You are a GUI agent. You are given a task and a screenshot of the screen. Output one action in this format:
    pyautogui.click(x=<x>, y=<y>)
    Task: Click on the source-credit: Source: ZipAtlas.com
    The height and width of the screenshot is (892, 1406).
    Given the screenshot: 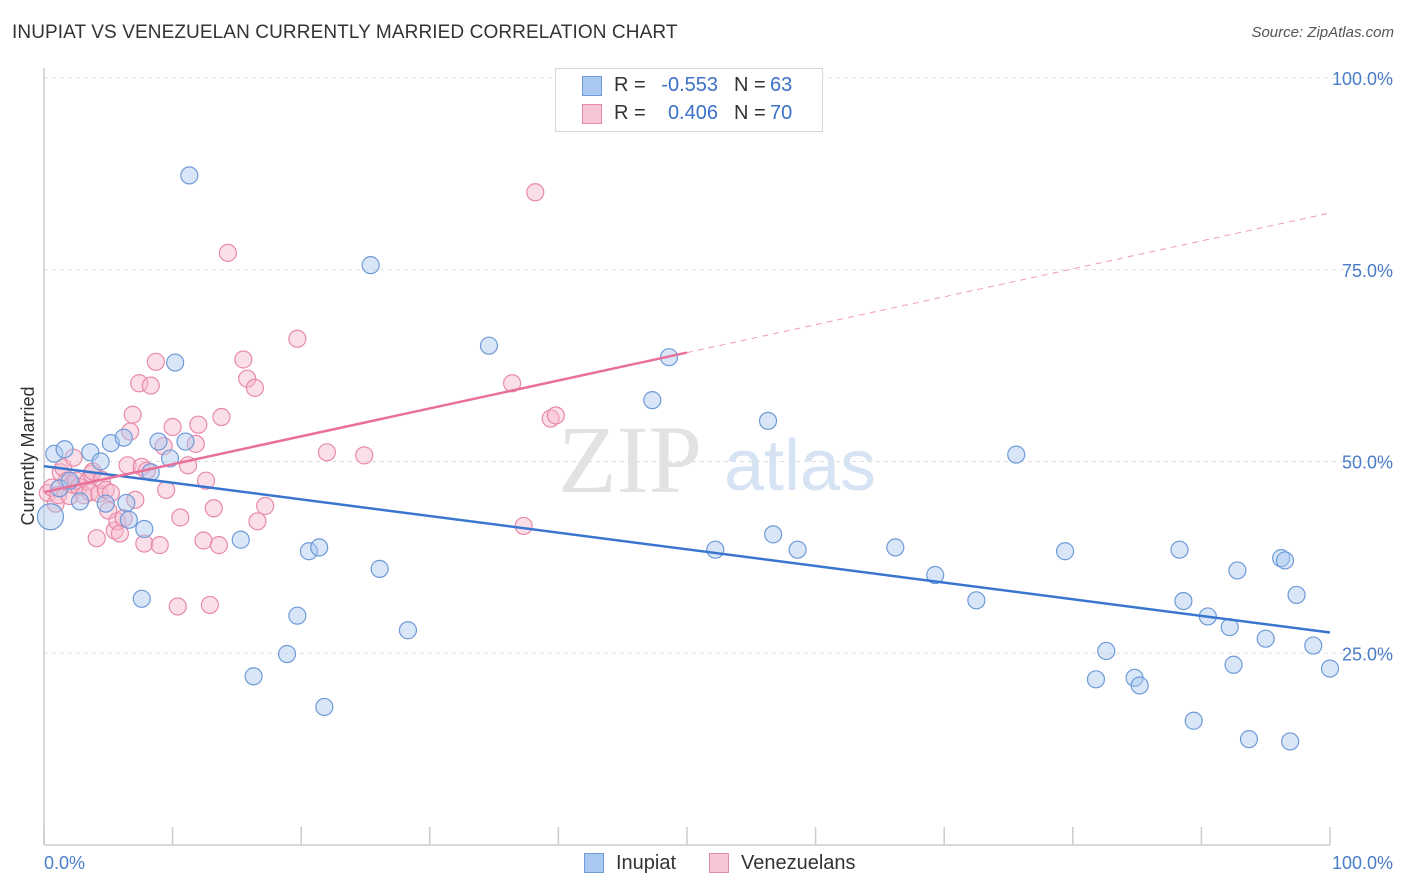 What is the action you would take?
    pyautogui.click(x=1322, y=32)
    